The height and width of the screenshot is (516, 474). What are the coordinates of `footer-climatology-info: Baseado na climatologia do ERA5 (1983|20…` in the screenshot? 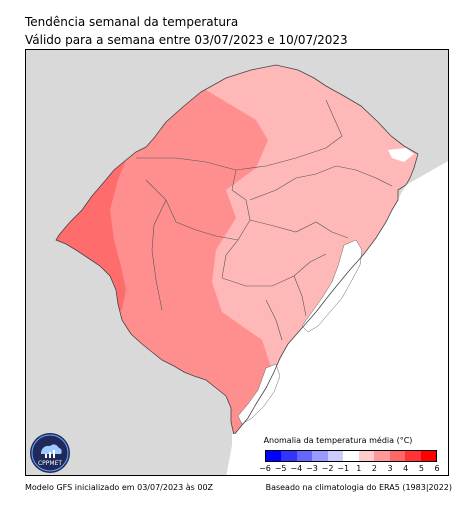 It's located at (358, 487).